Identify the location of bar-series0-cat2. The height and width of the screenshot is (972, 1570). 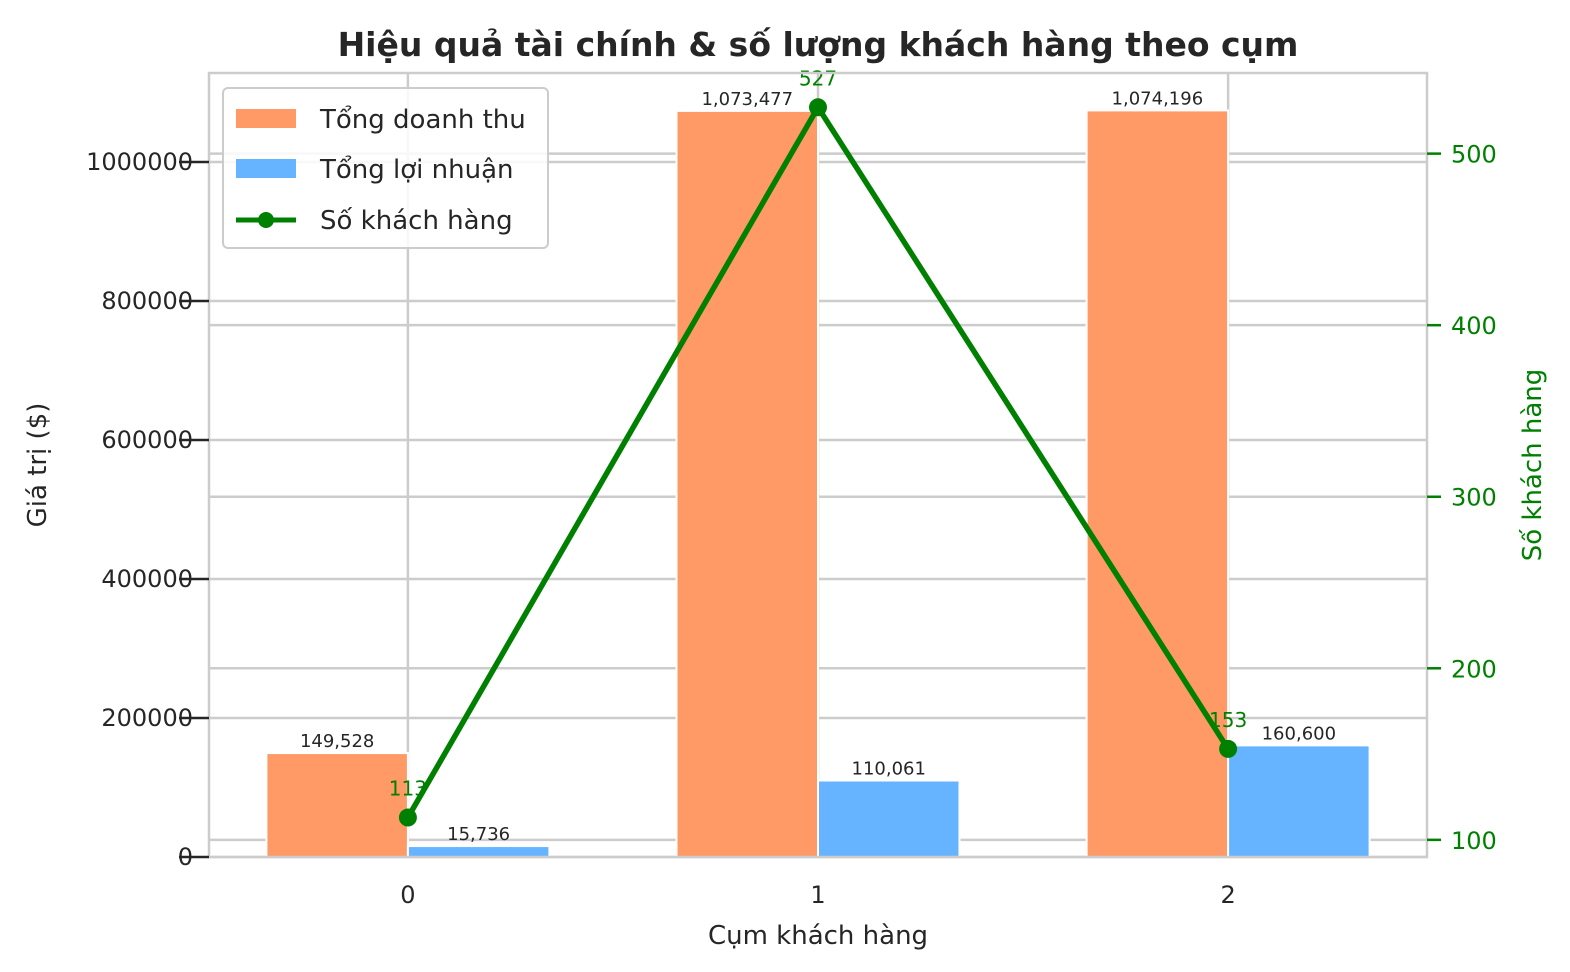
(1157, 483).